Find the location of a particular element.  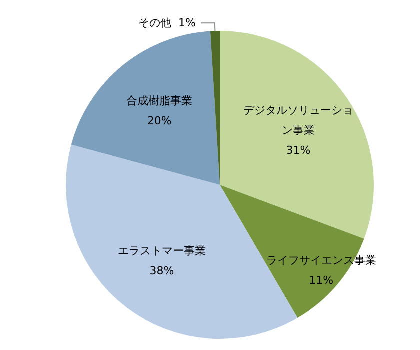

data-label: 38% is located at coordinates (162, 271).